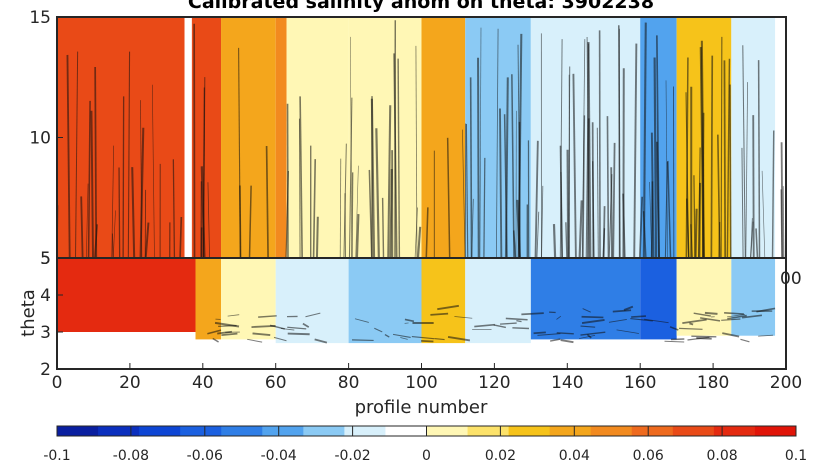 The width and height of the screenshot is (824, 469). I want to click on colorbar-tick-label-0: -0.1, so click(56, 456).